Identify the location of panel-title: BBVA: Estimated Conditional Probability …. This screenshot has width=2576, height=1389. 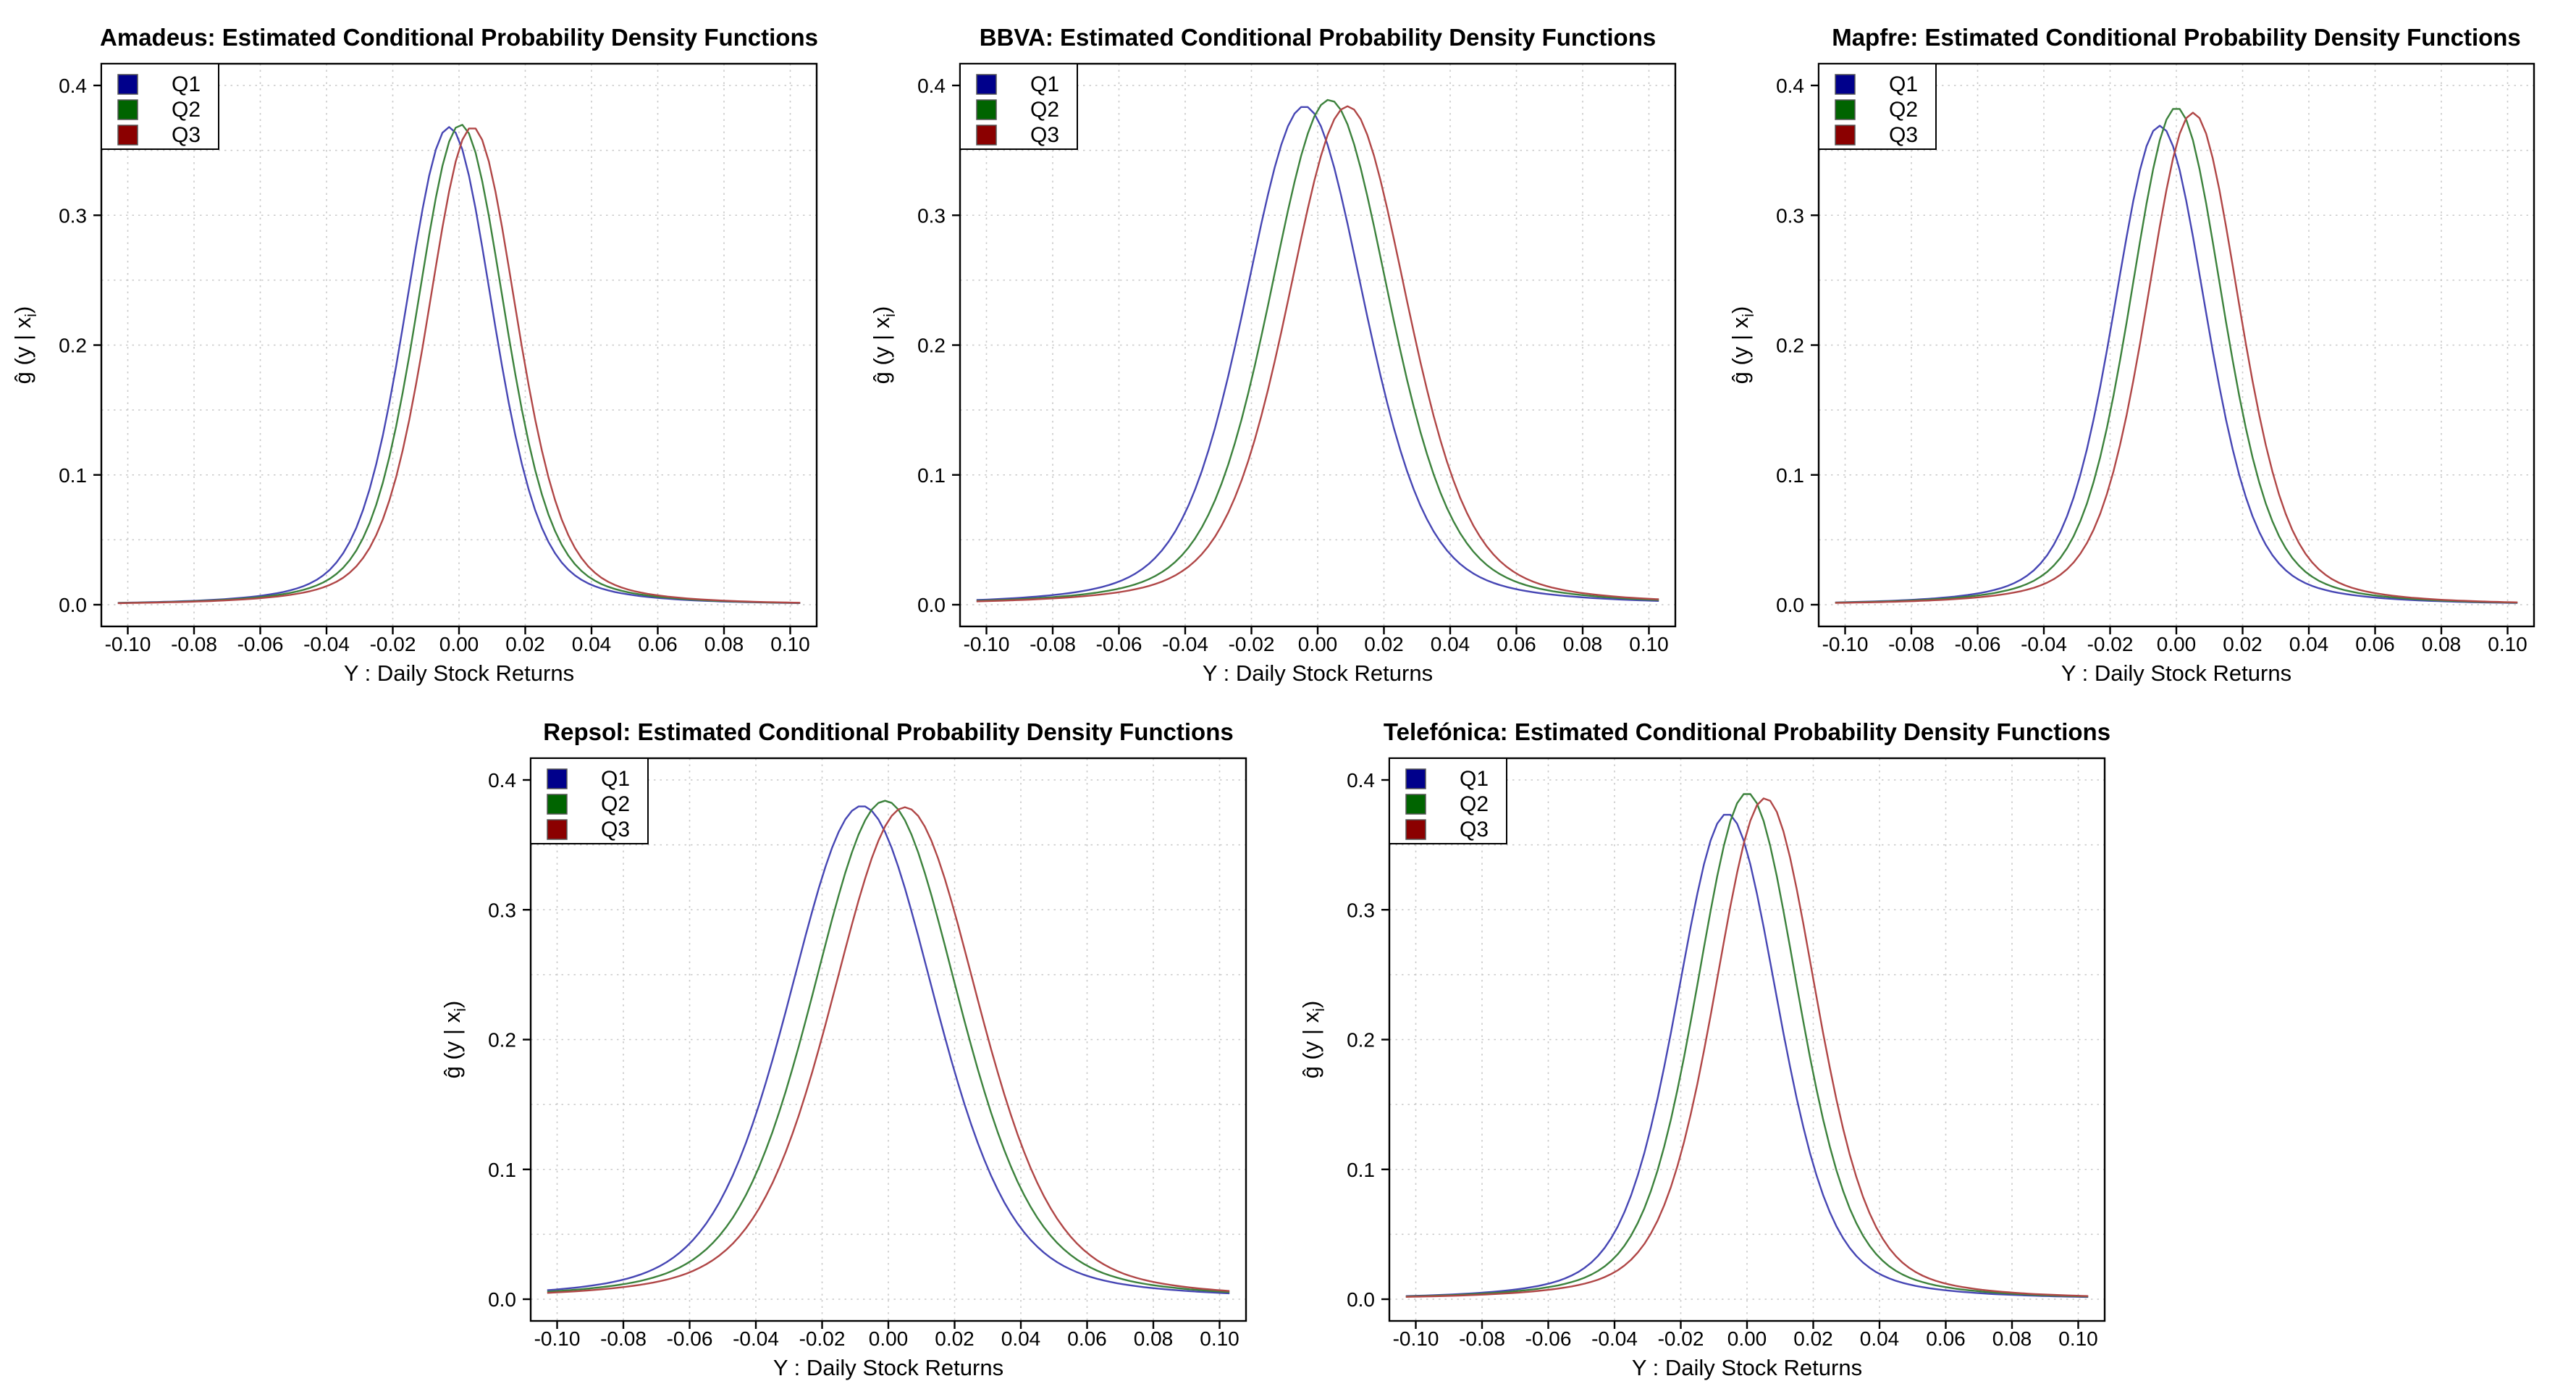
(1318, 37).